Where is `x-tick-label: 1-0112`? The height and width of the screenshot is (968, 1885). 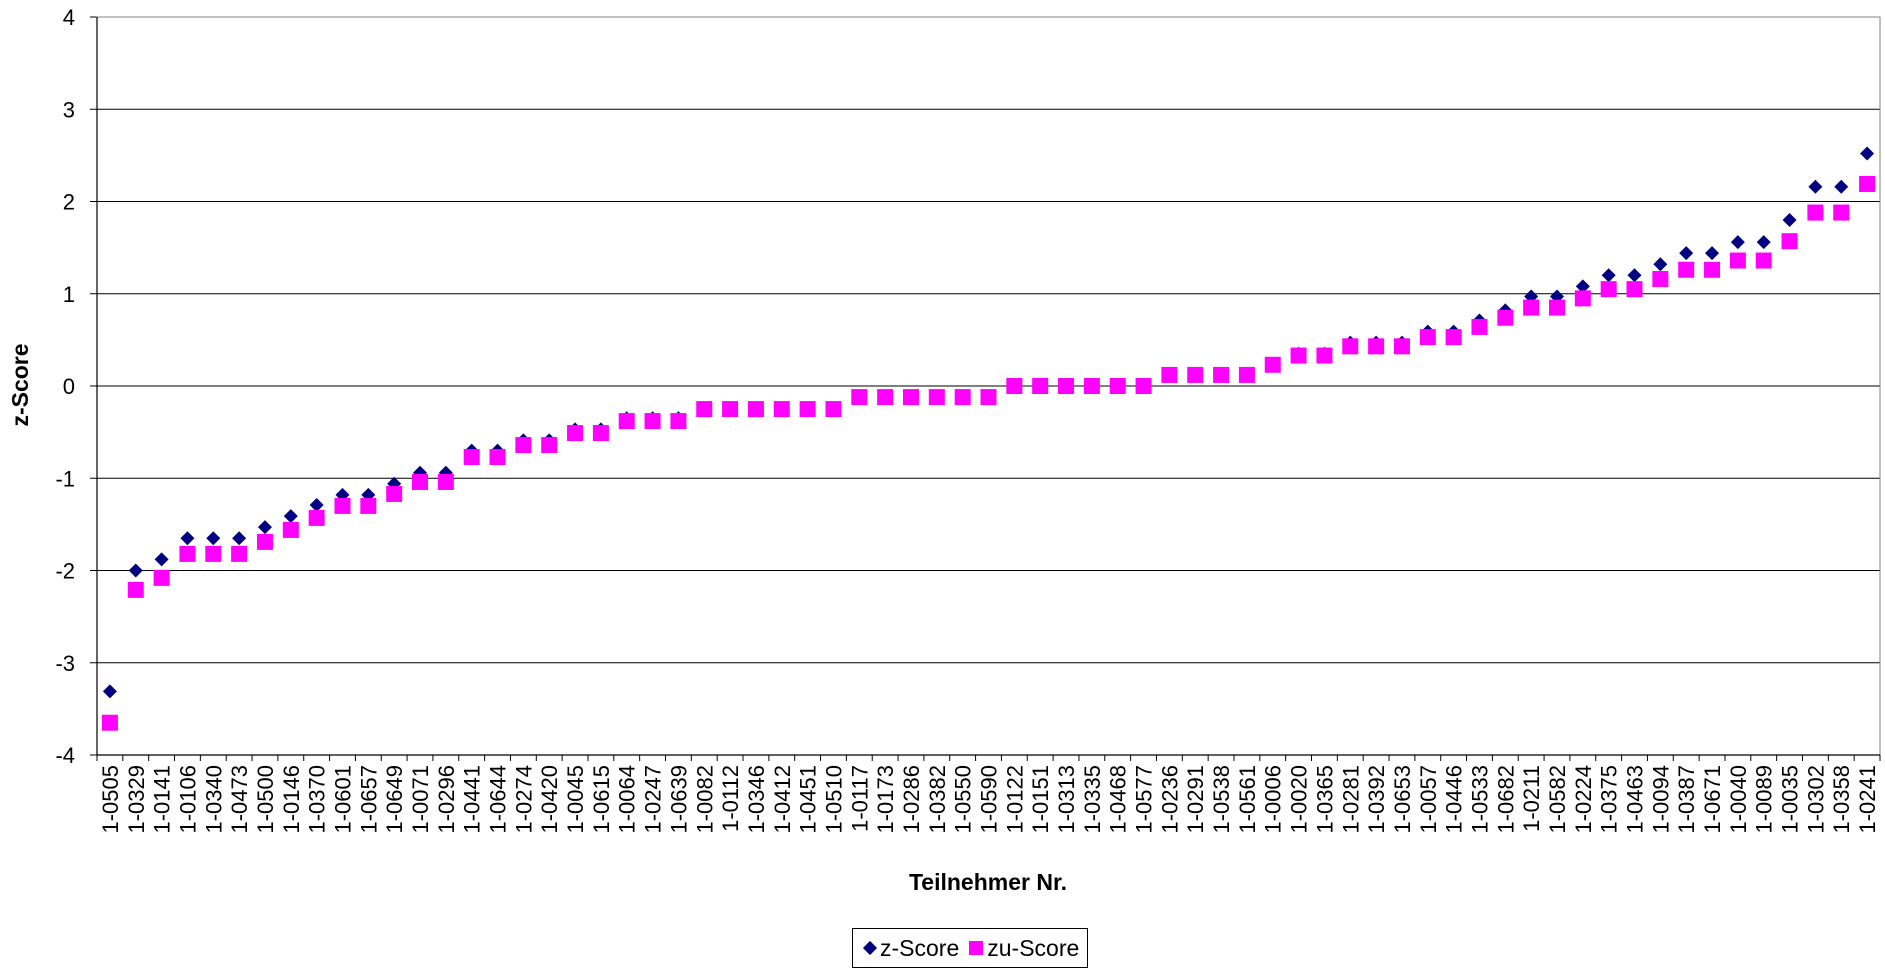 x-tick-label: 1-0112 is located at coordinates (730, 798).